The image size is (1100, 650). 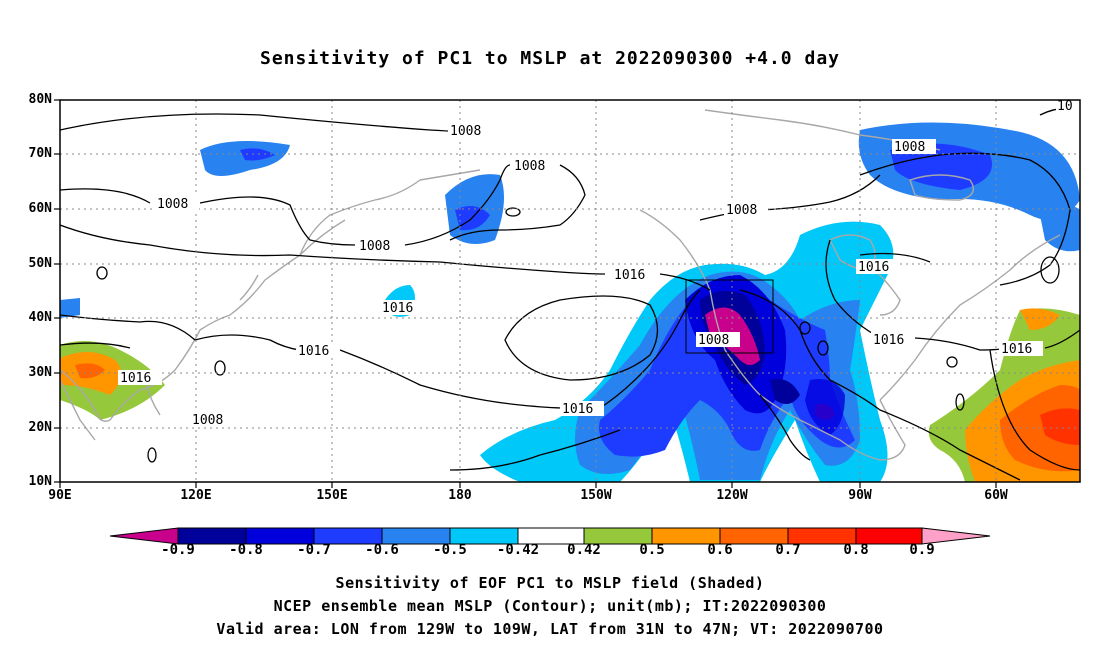 I want to click on colorbar-label: 0.6, so click(x=720, y=550).